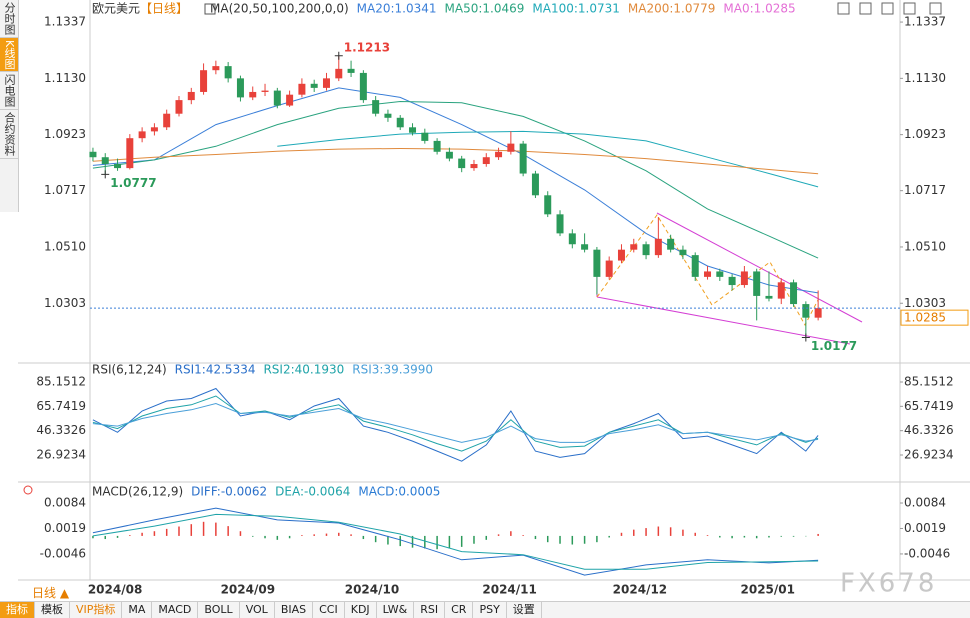 This screenshot has width=970, height=618. What do you see at coordinates (524, 610) in the screenshot?
I see `toolbar-item: 设置` at bounding box center [524, 610].